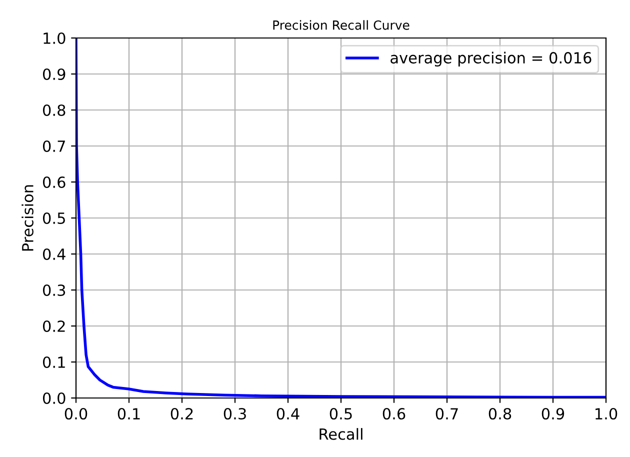 This screenshot has width=630, height=457. Describe the element at coordinates (54, 254) in the screenshot. I see `y-tick-label: 0.4` at that location.